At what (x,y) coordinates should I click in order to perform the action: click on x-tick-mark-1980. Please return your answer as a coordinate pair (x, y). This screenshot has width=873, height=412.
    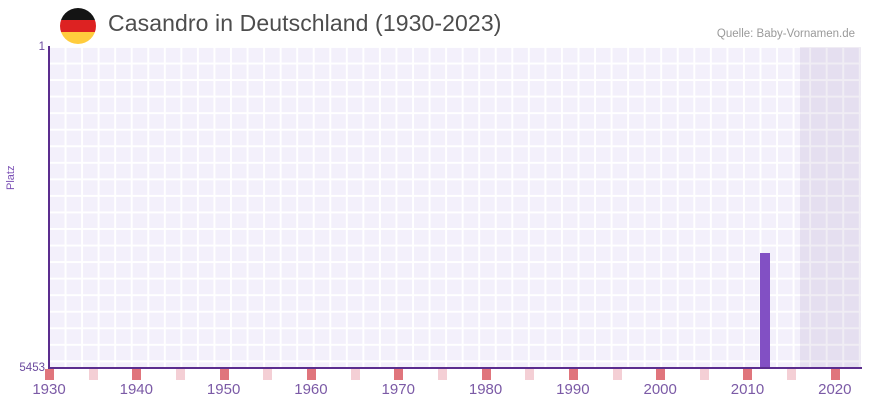
    Looking at the image, I should click on (486, 374).